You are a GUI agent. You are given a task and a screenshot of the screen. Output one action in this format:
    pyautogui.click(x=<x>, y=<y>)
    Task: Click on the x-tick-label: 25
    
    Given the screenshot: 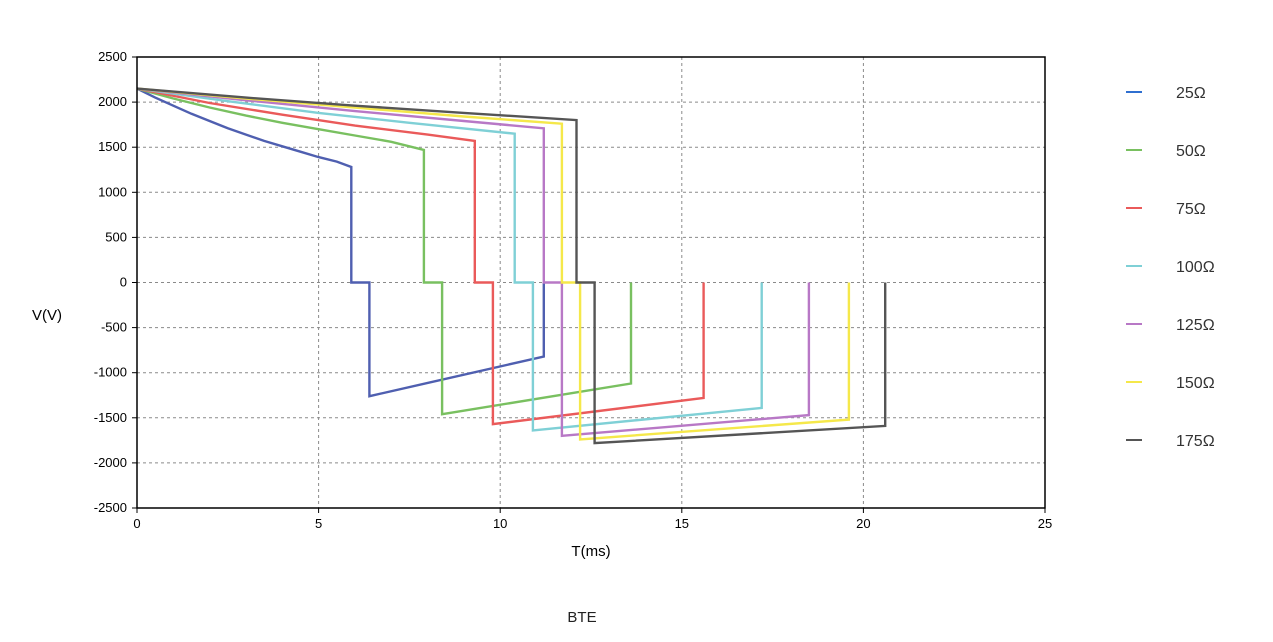 What is the action you would take?
    pyautogui.click(x=1045, y=523)
    